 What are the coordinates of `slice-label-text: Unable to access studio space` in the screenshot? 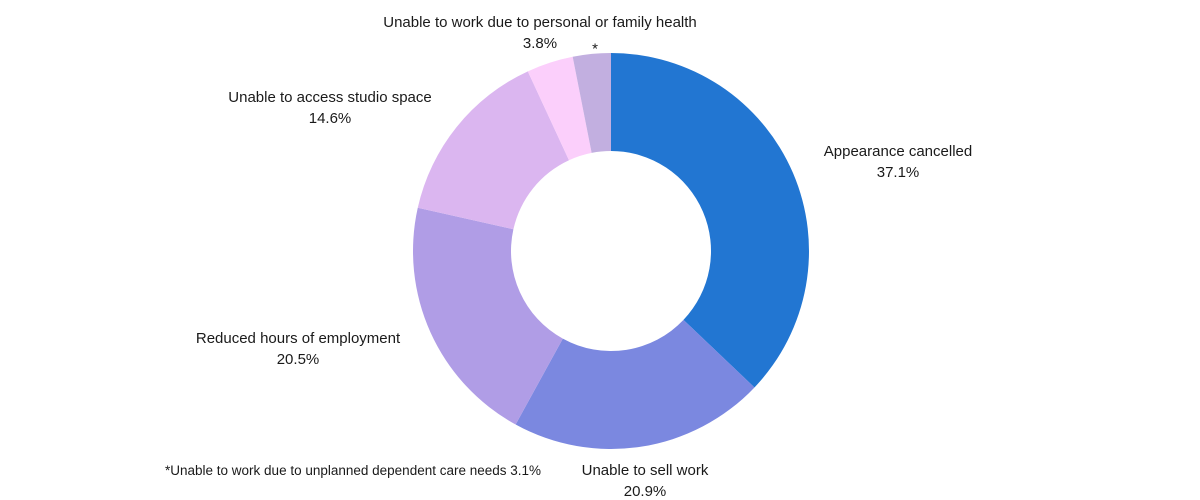 It's located at (330, 97).